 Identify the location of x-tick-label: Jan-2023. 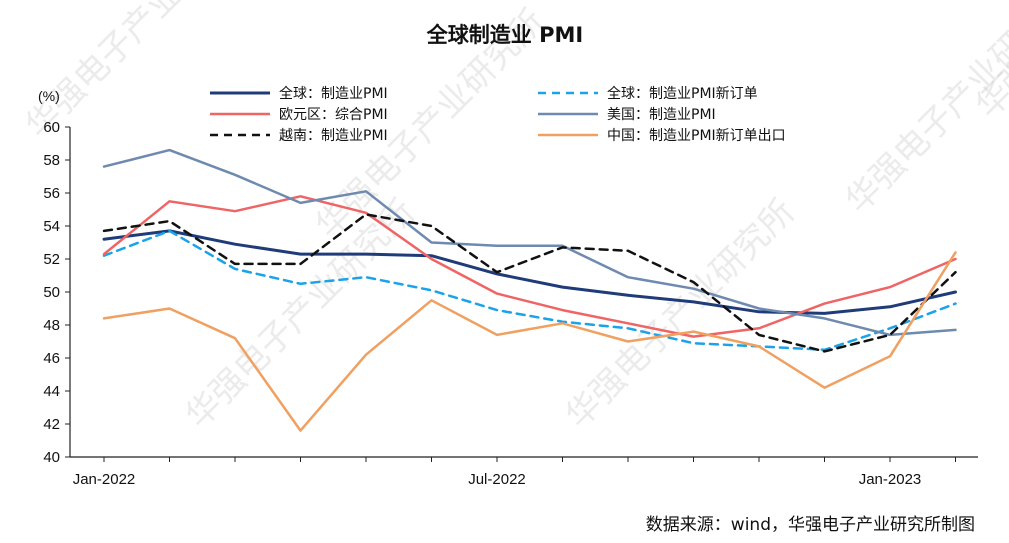
(890, 479).